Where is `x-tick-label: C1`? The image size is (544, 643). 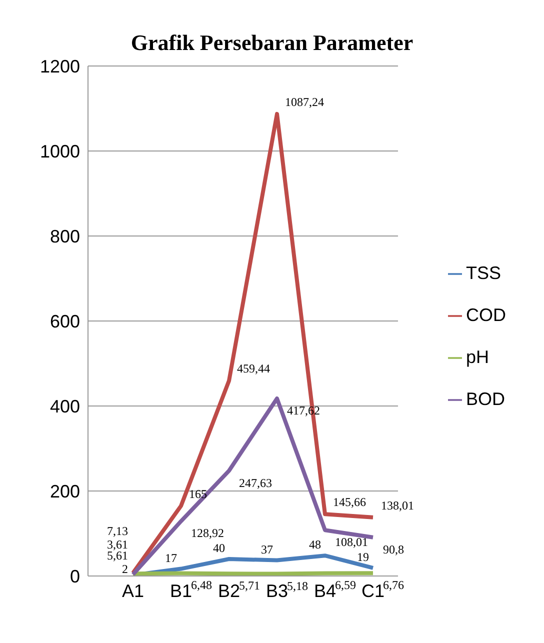 x-tick-label: C1 is located at coordinates (373, 590).